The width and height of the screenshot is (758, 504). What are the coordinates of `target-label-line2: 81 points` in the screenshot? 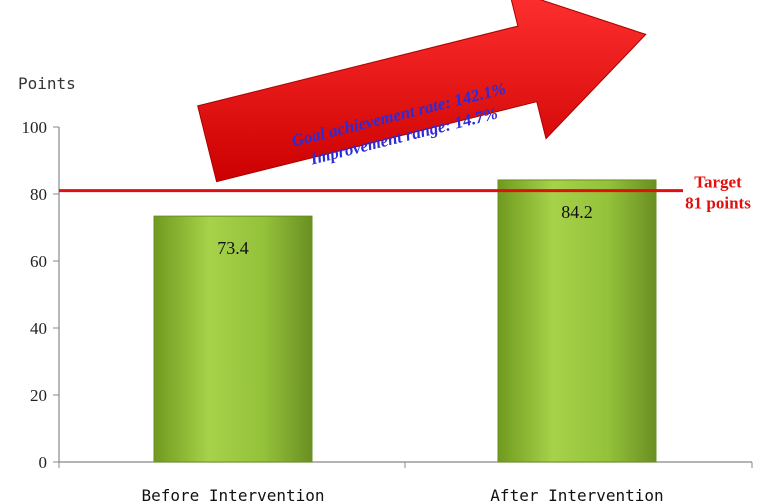 It's located at (718, 203).